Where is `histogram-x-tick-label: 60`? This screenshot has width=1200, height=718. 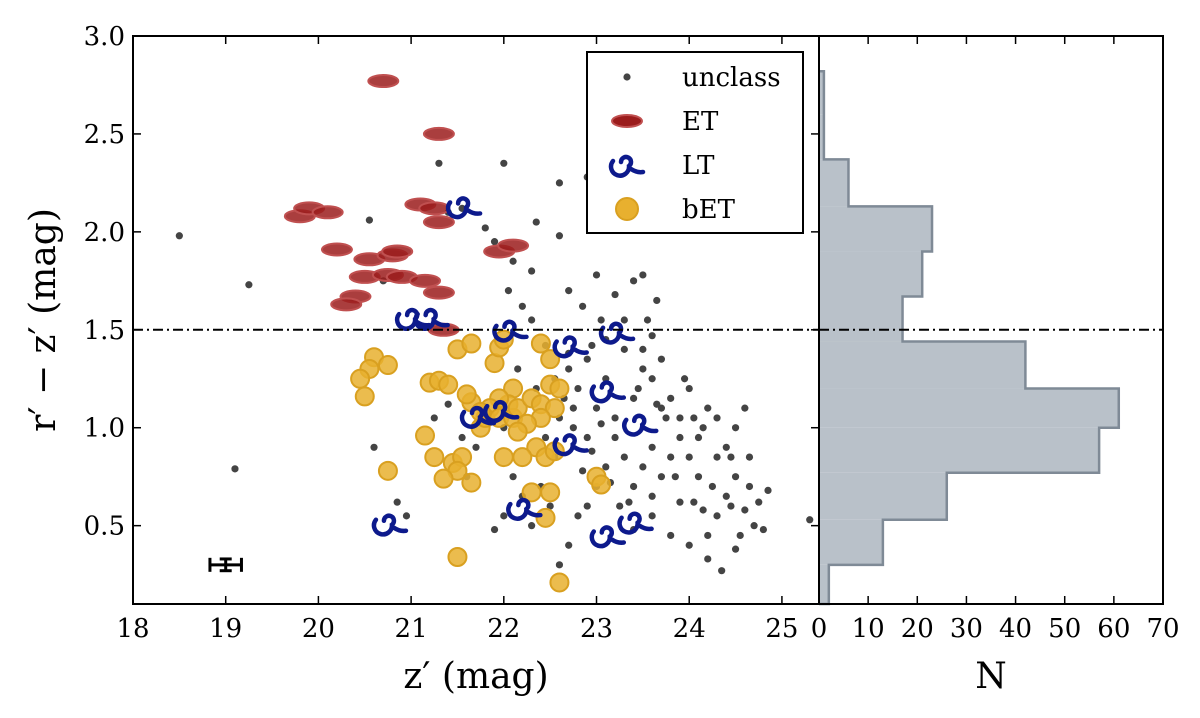
histogram-x-tick-label: 60 is located at coordinates (1113, 629).